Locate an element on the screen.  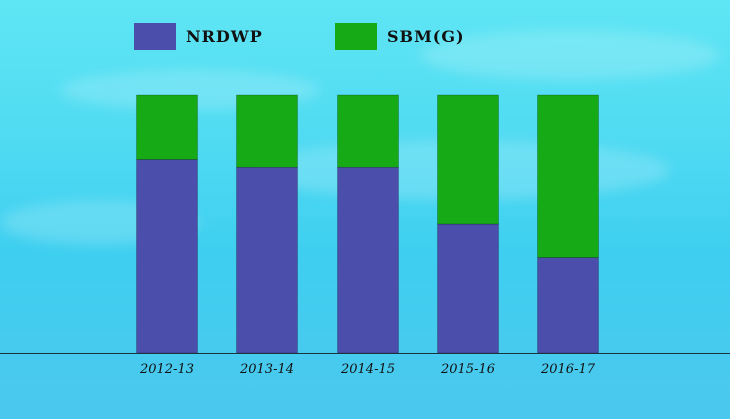
legend-item-sbmg: SBM(G) is located at coordinates (400, 36).